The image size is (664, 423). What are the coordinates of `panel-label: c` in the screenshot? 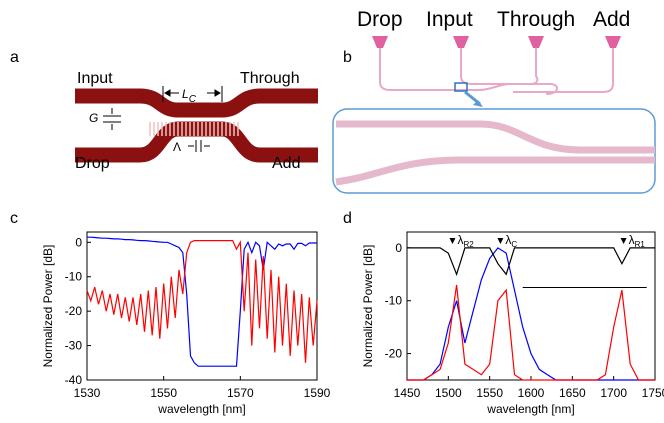 It's located at (14, 218).